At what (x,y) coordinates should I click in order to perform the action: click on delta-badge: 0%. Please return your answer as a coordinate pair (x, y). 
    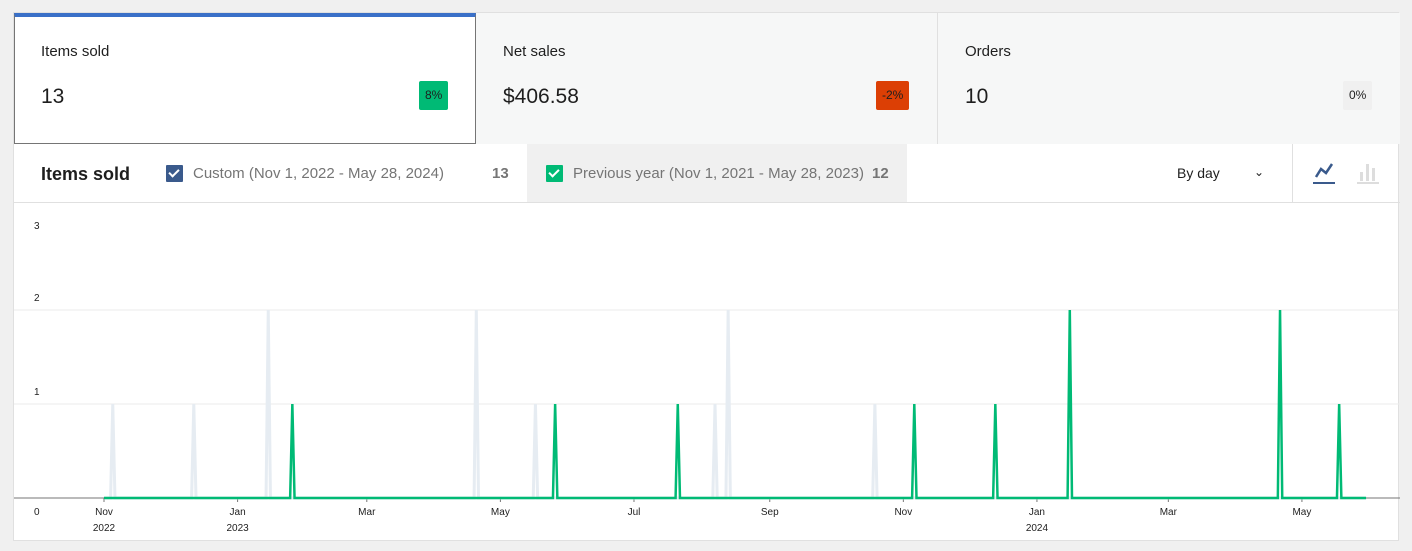
    Looking at the image, I should click on (1358, 95).